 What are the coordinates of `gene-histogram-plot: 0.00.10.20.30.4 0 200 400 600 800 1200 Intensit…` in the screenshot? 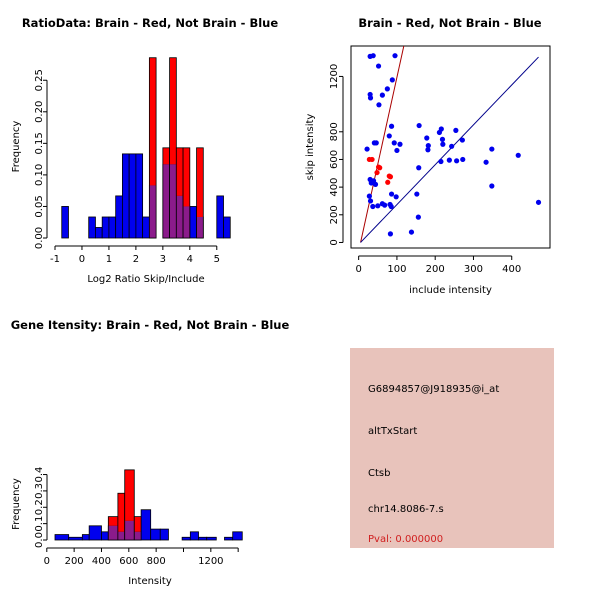 It's located at (127, 527).